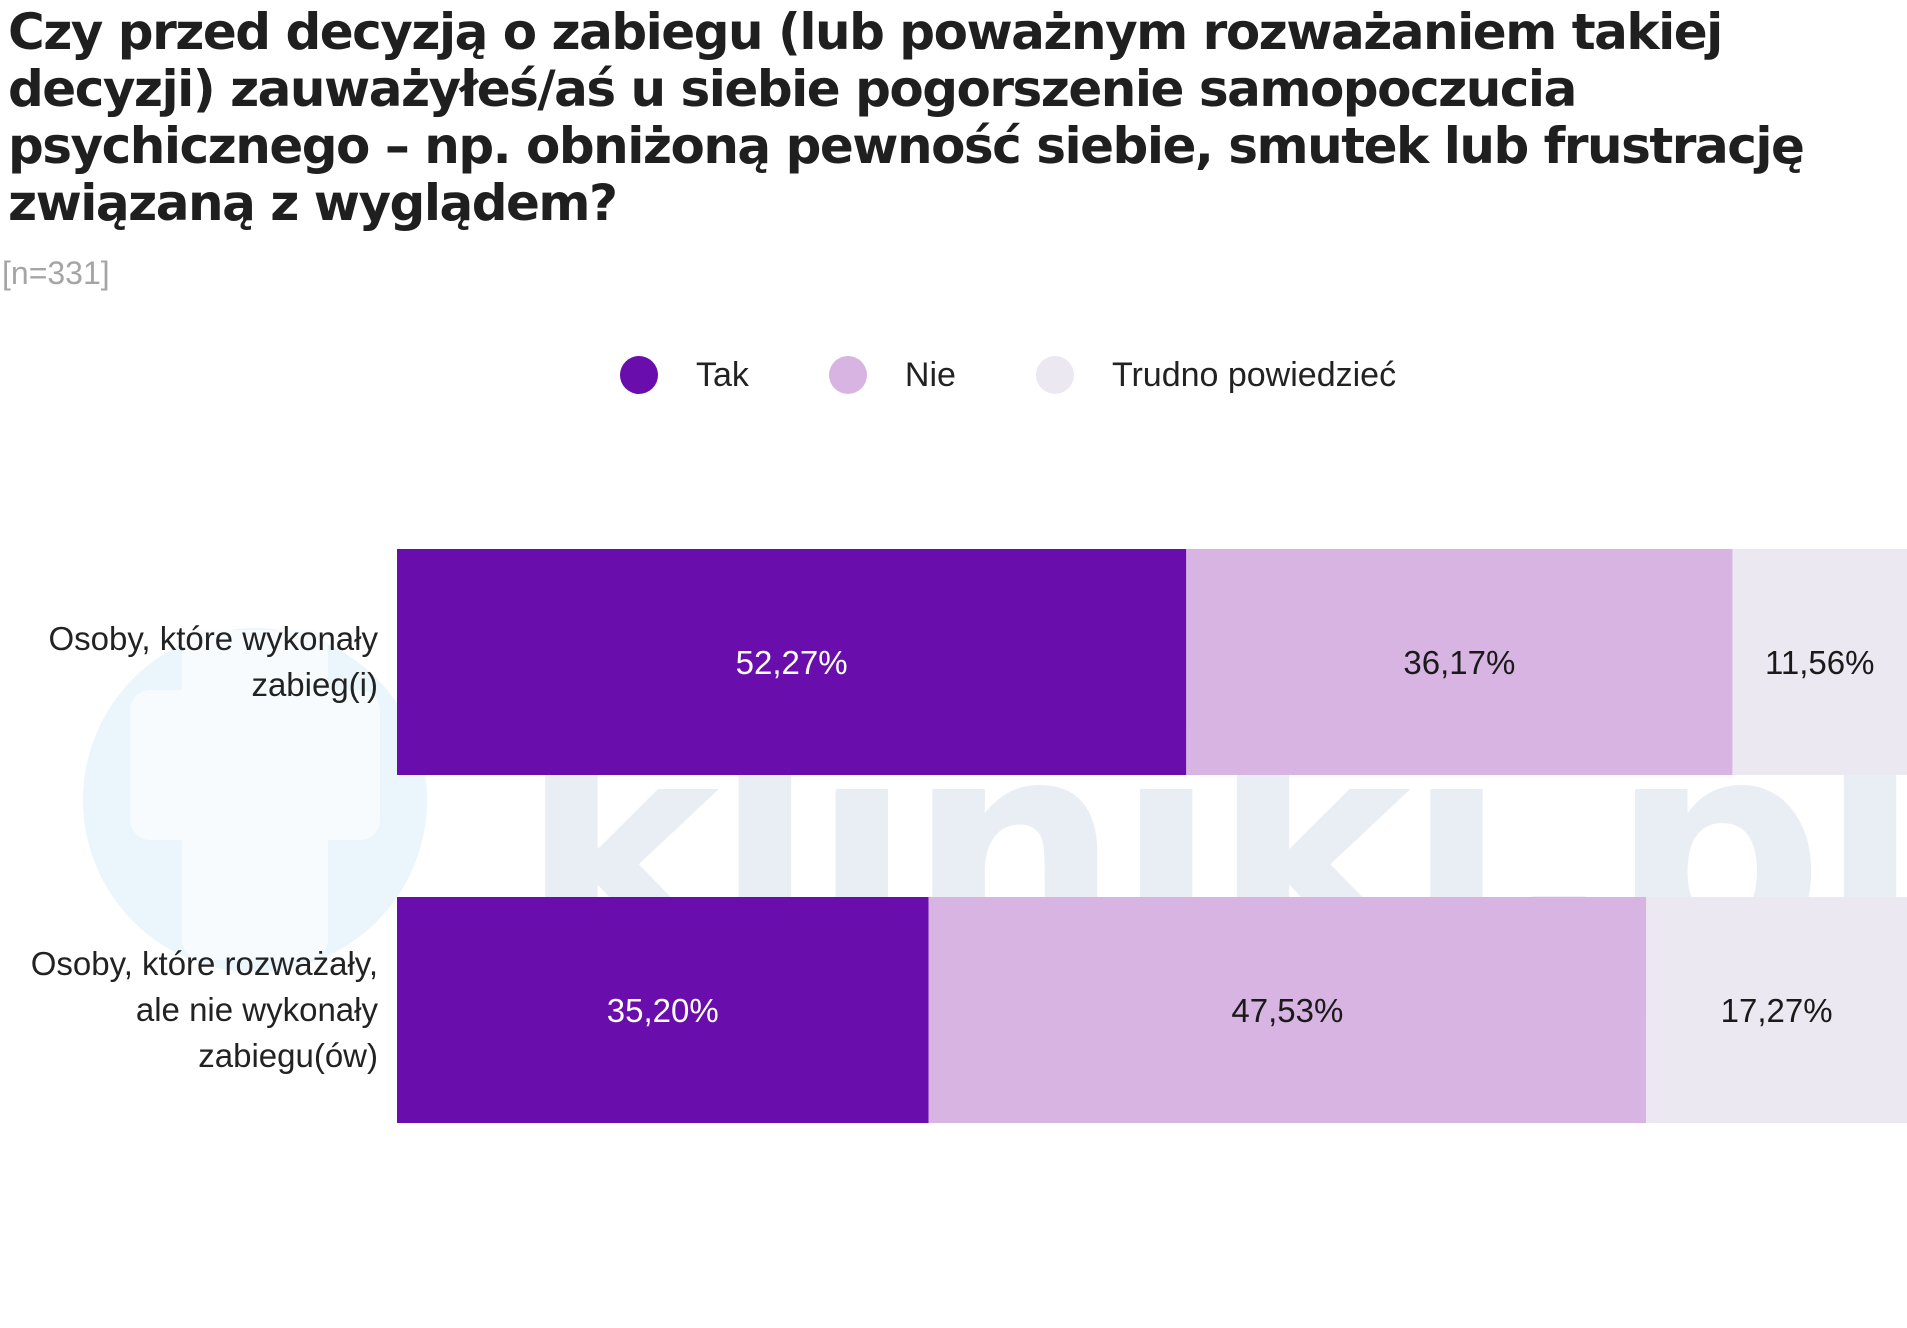 This screenshot has width=1907, height=1328. I want to click on category-label: Osoby, które wykonały, so click(213, 638).